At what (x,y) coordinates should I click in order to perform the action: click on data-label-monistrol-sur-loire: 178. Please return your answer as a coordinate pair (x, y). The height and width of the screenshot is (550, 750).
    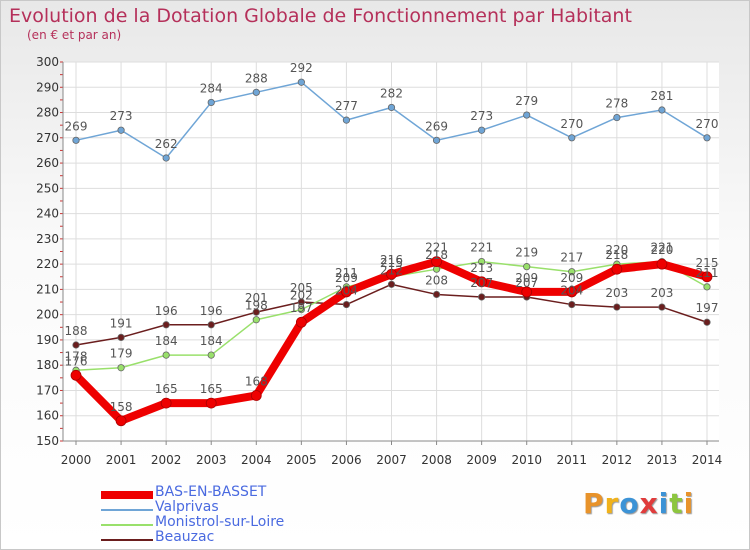
    Looking at the image, I should click on (76, 356).